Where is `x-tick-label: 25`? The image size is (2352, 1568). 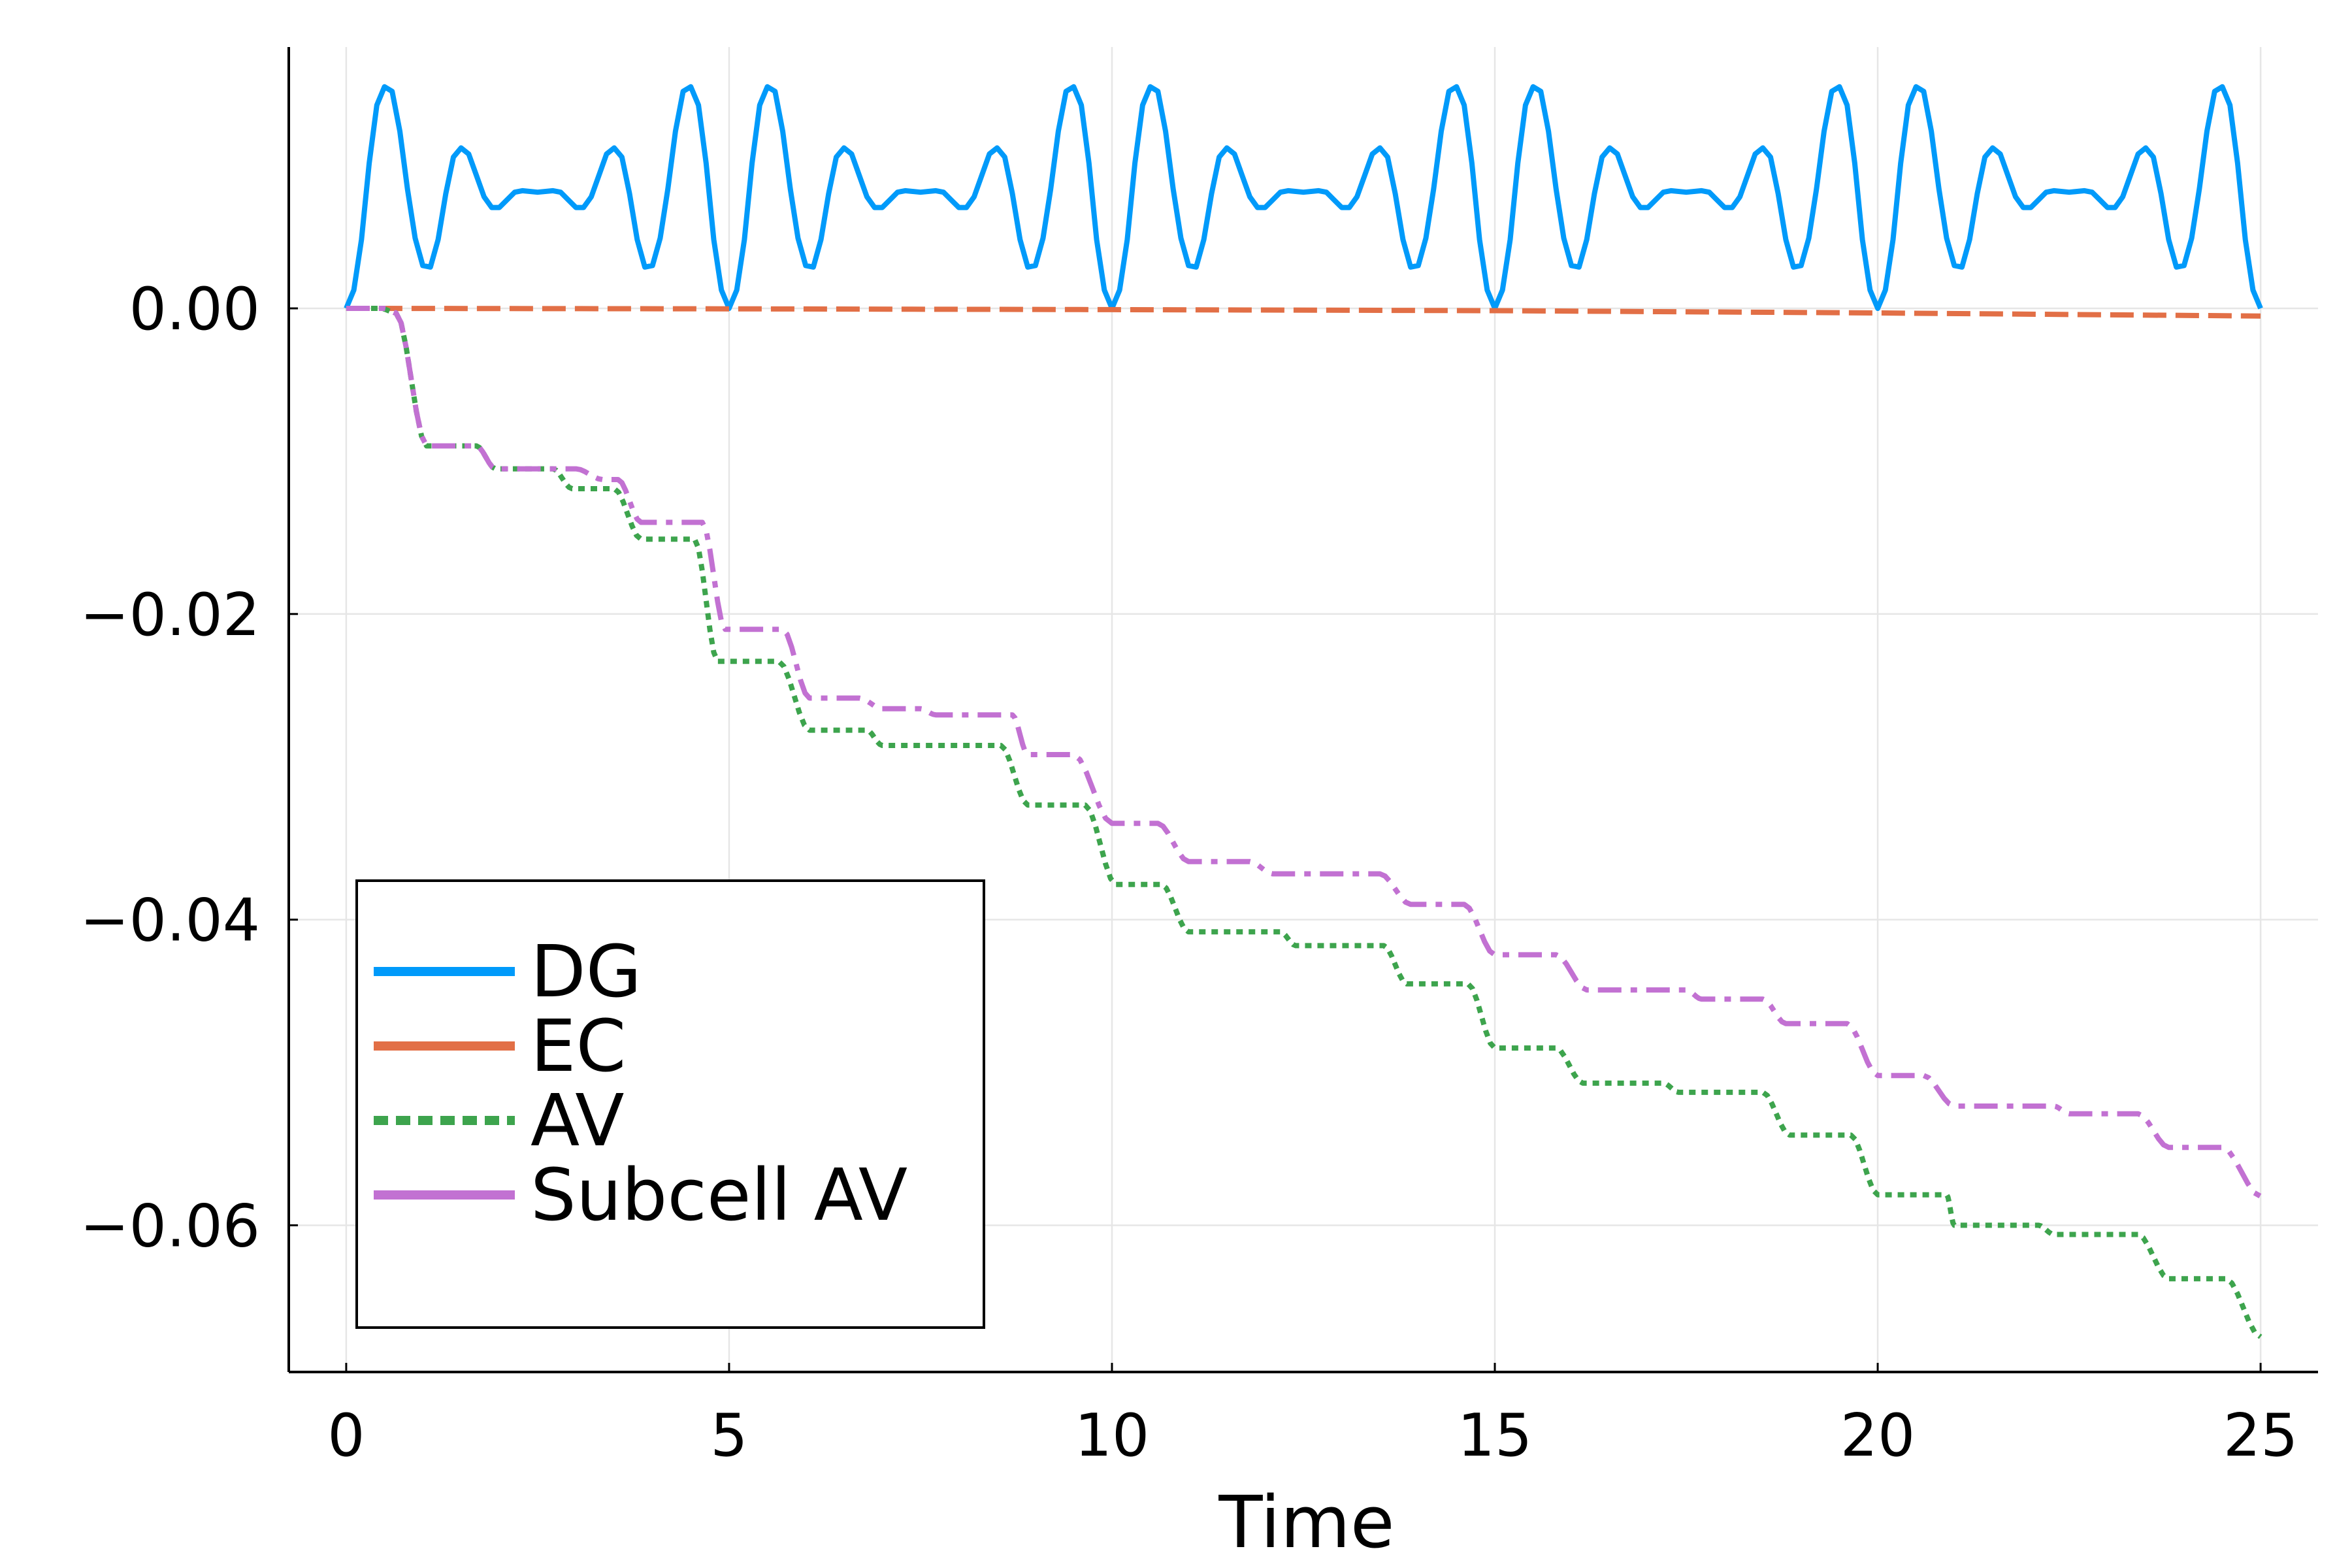
x-tick-label: 25 is located at coordinates (2260, 1435).